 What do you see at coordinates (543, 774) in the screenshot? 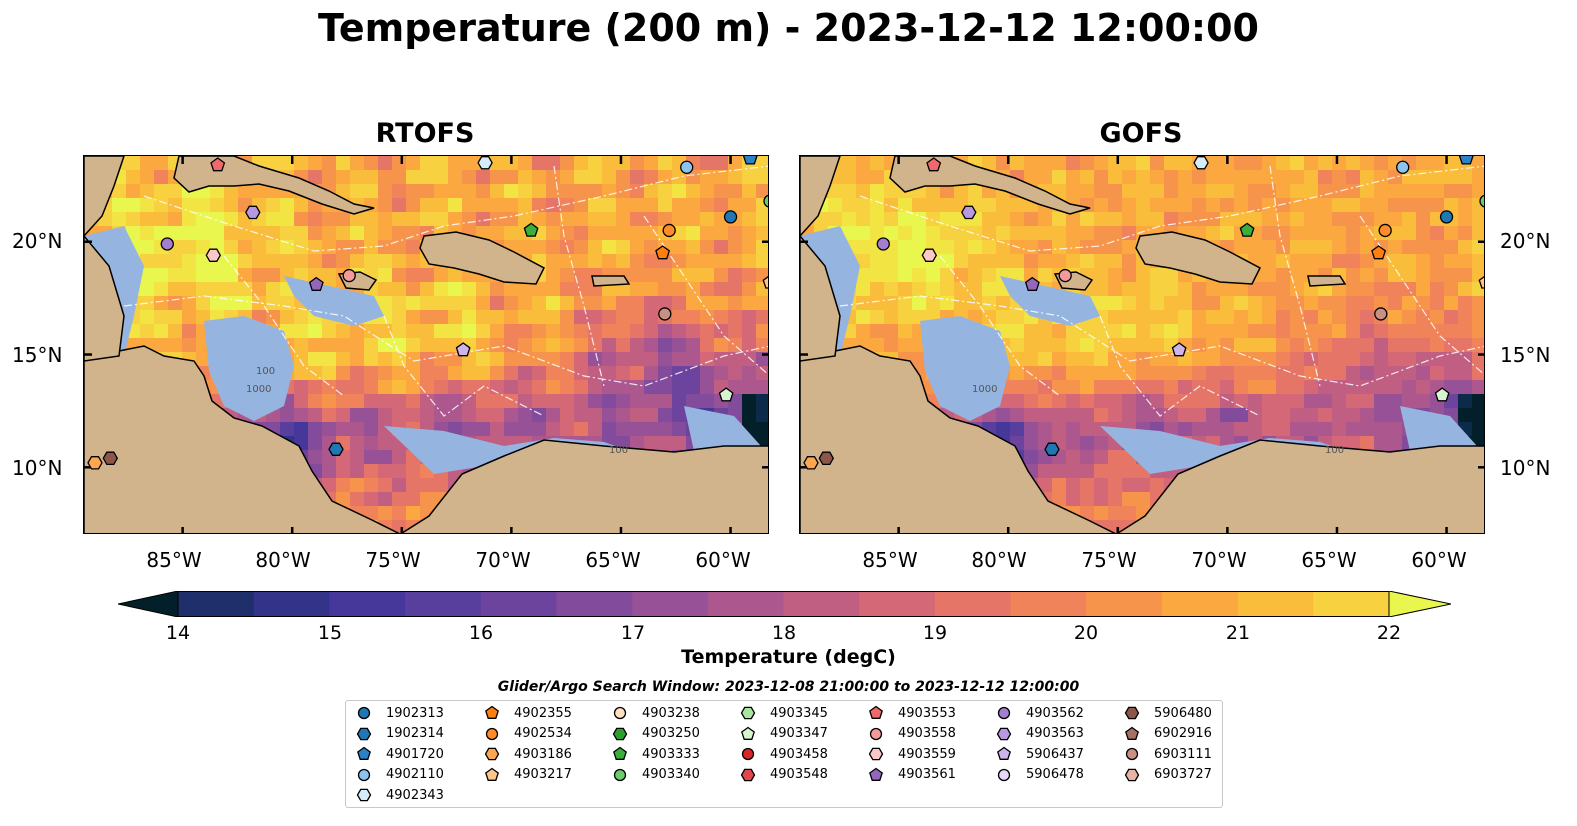
I see `legend-label: 4903217` at bounding box center [543, 774].